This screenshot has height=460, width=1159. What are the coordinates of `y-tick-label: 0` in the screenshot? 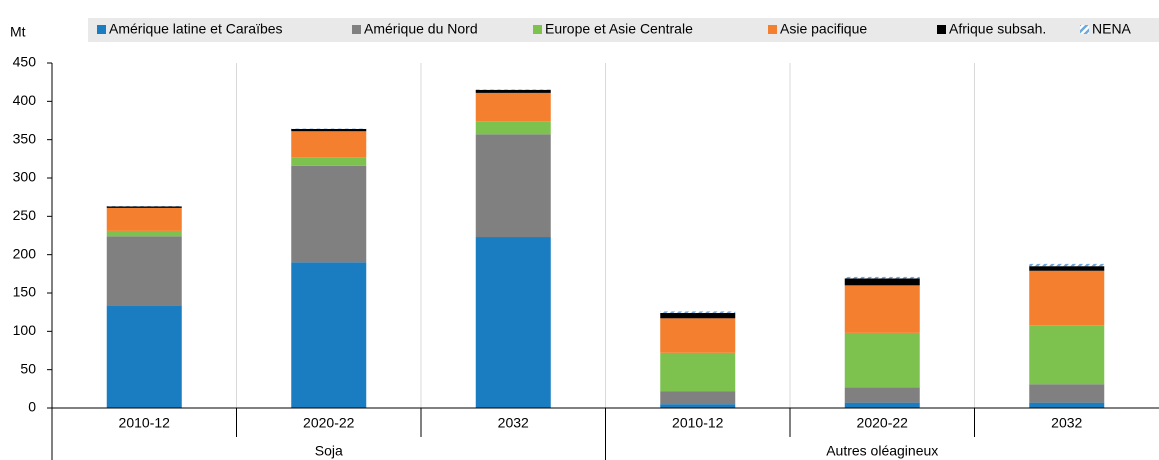 It's located at (32, 407).